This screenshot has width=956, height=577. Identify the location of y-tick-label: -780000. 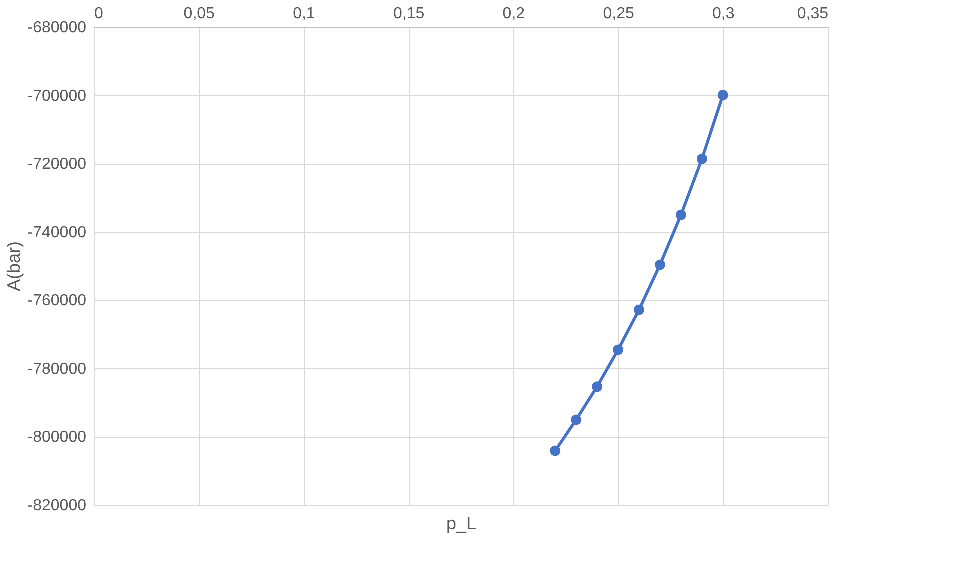
(57, 369).